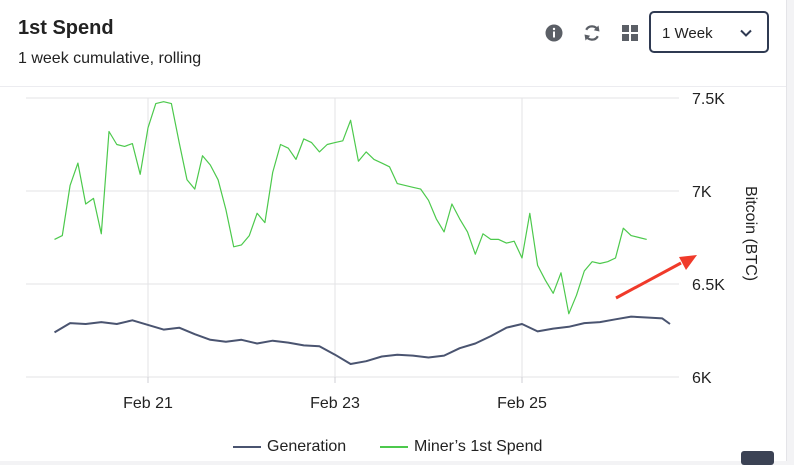 The width and height of the screenshot is (794, 465). I want to click on refresh-icon, so click(592, 33).